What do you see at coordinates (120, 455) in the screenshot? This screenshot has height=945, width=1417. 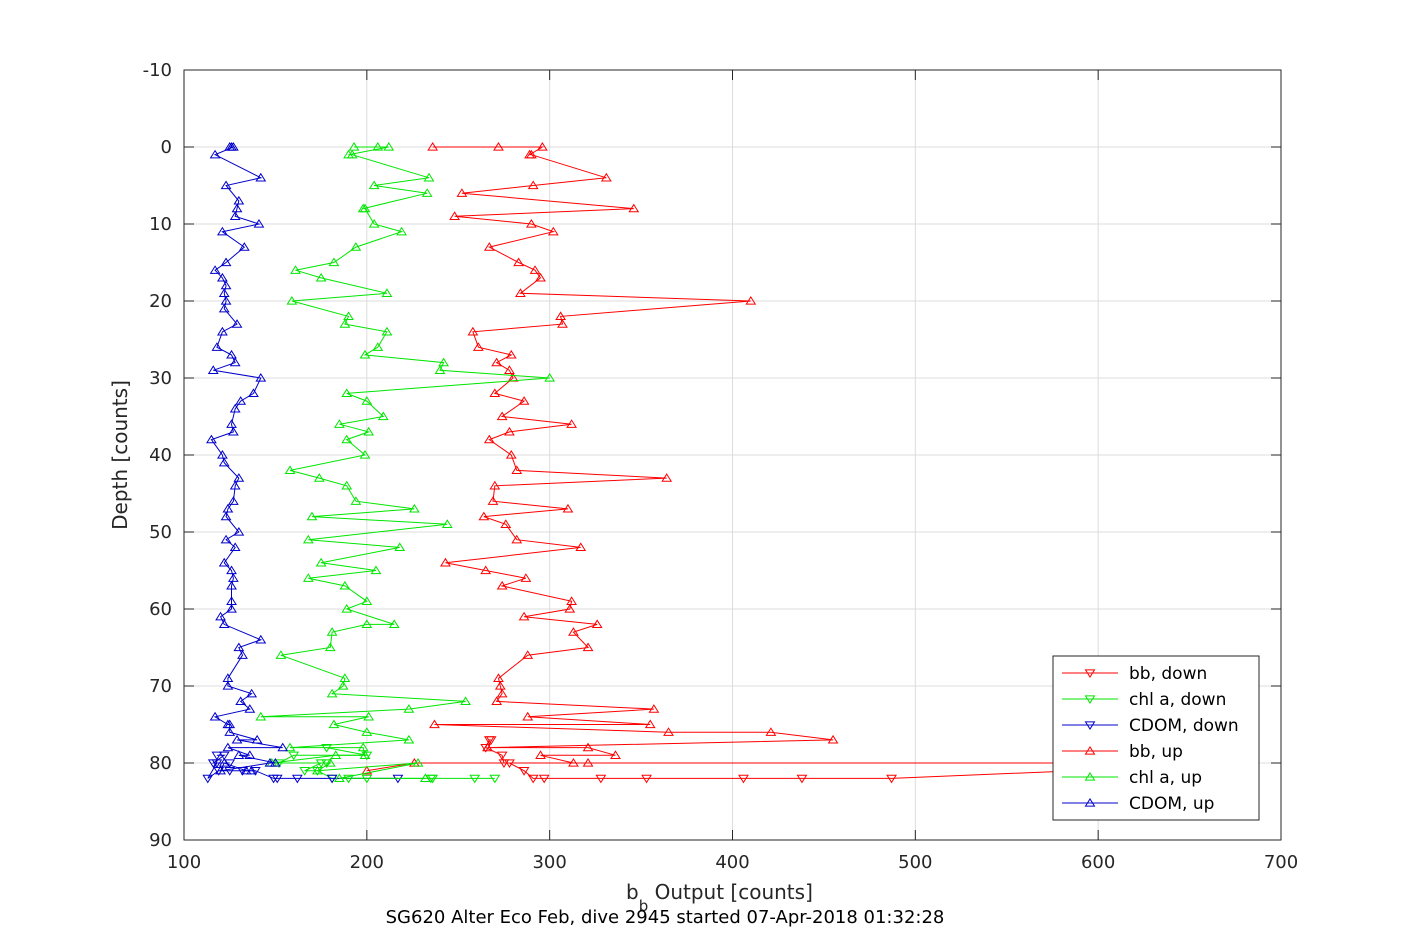 I see `y-axis-title: Depth [counts]` at bounding box center [120, 455].